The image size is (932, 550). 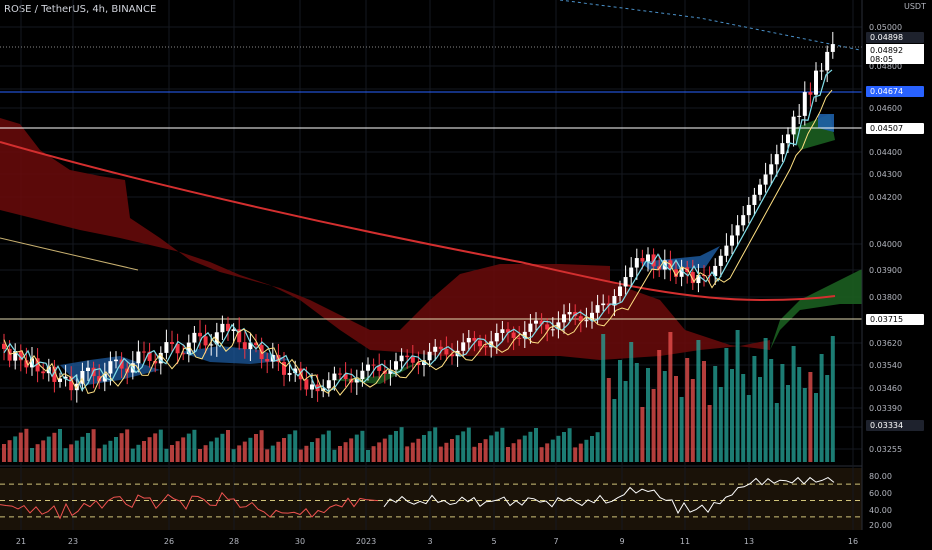 What do you see at coordinates (169, 541) in the screenshot?
I see `time-tick-label: 26` at bounding box center [169, 541].